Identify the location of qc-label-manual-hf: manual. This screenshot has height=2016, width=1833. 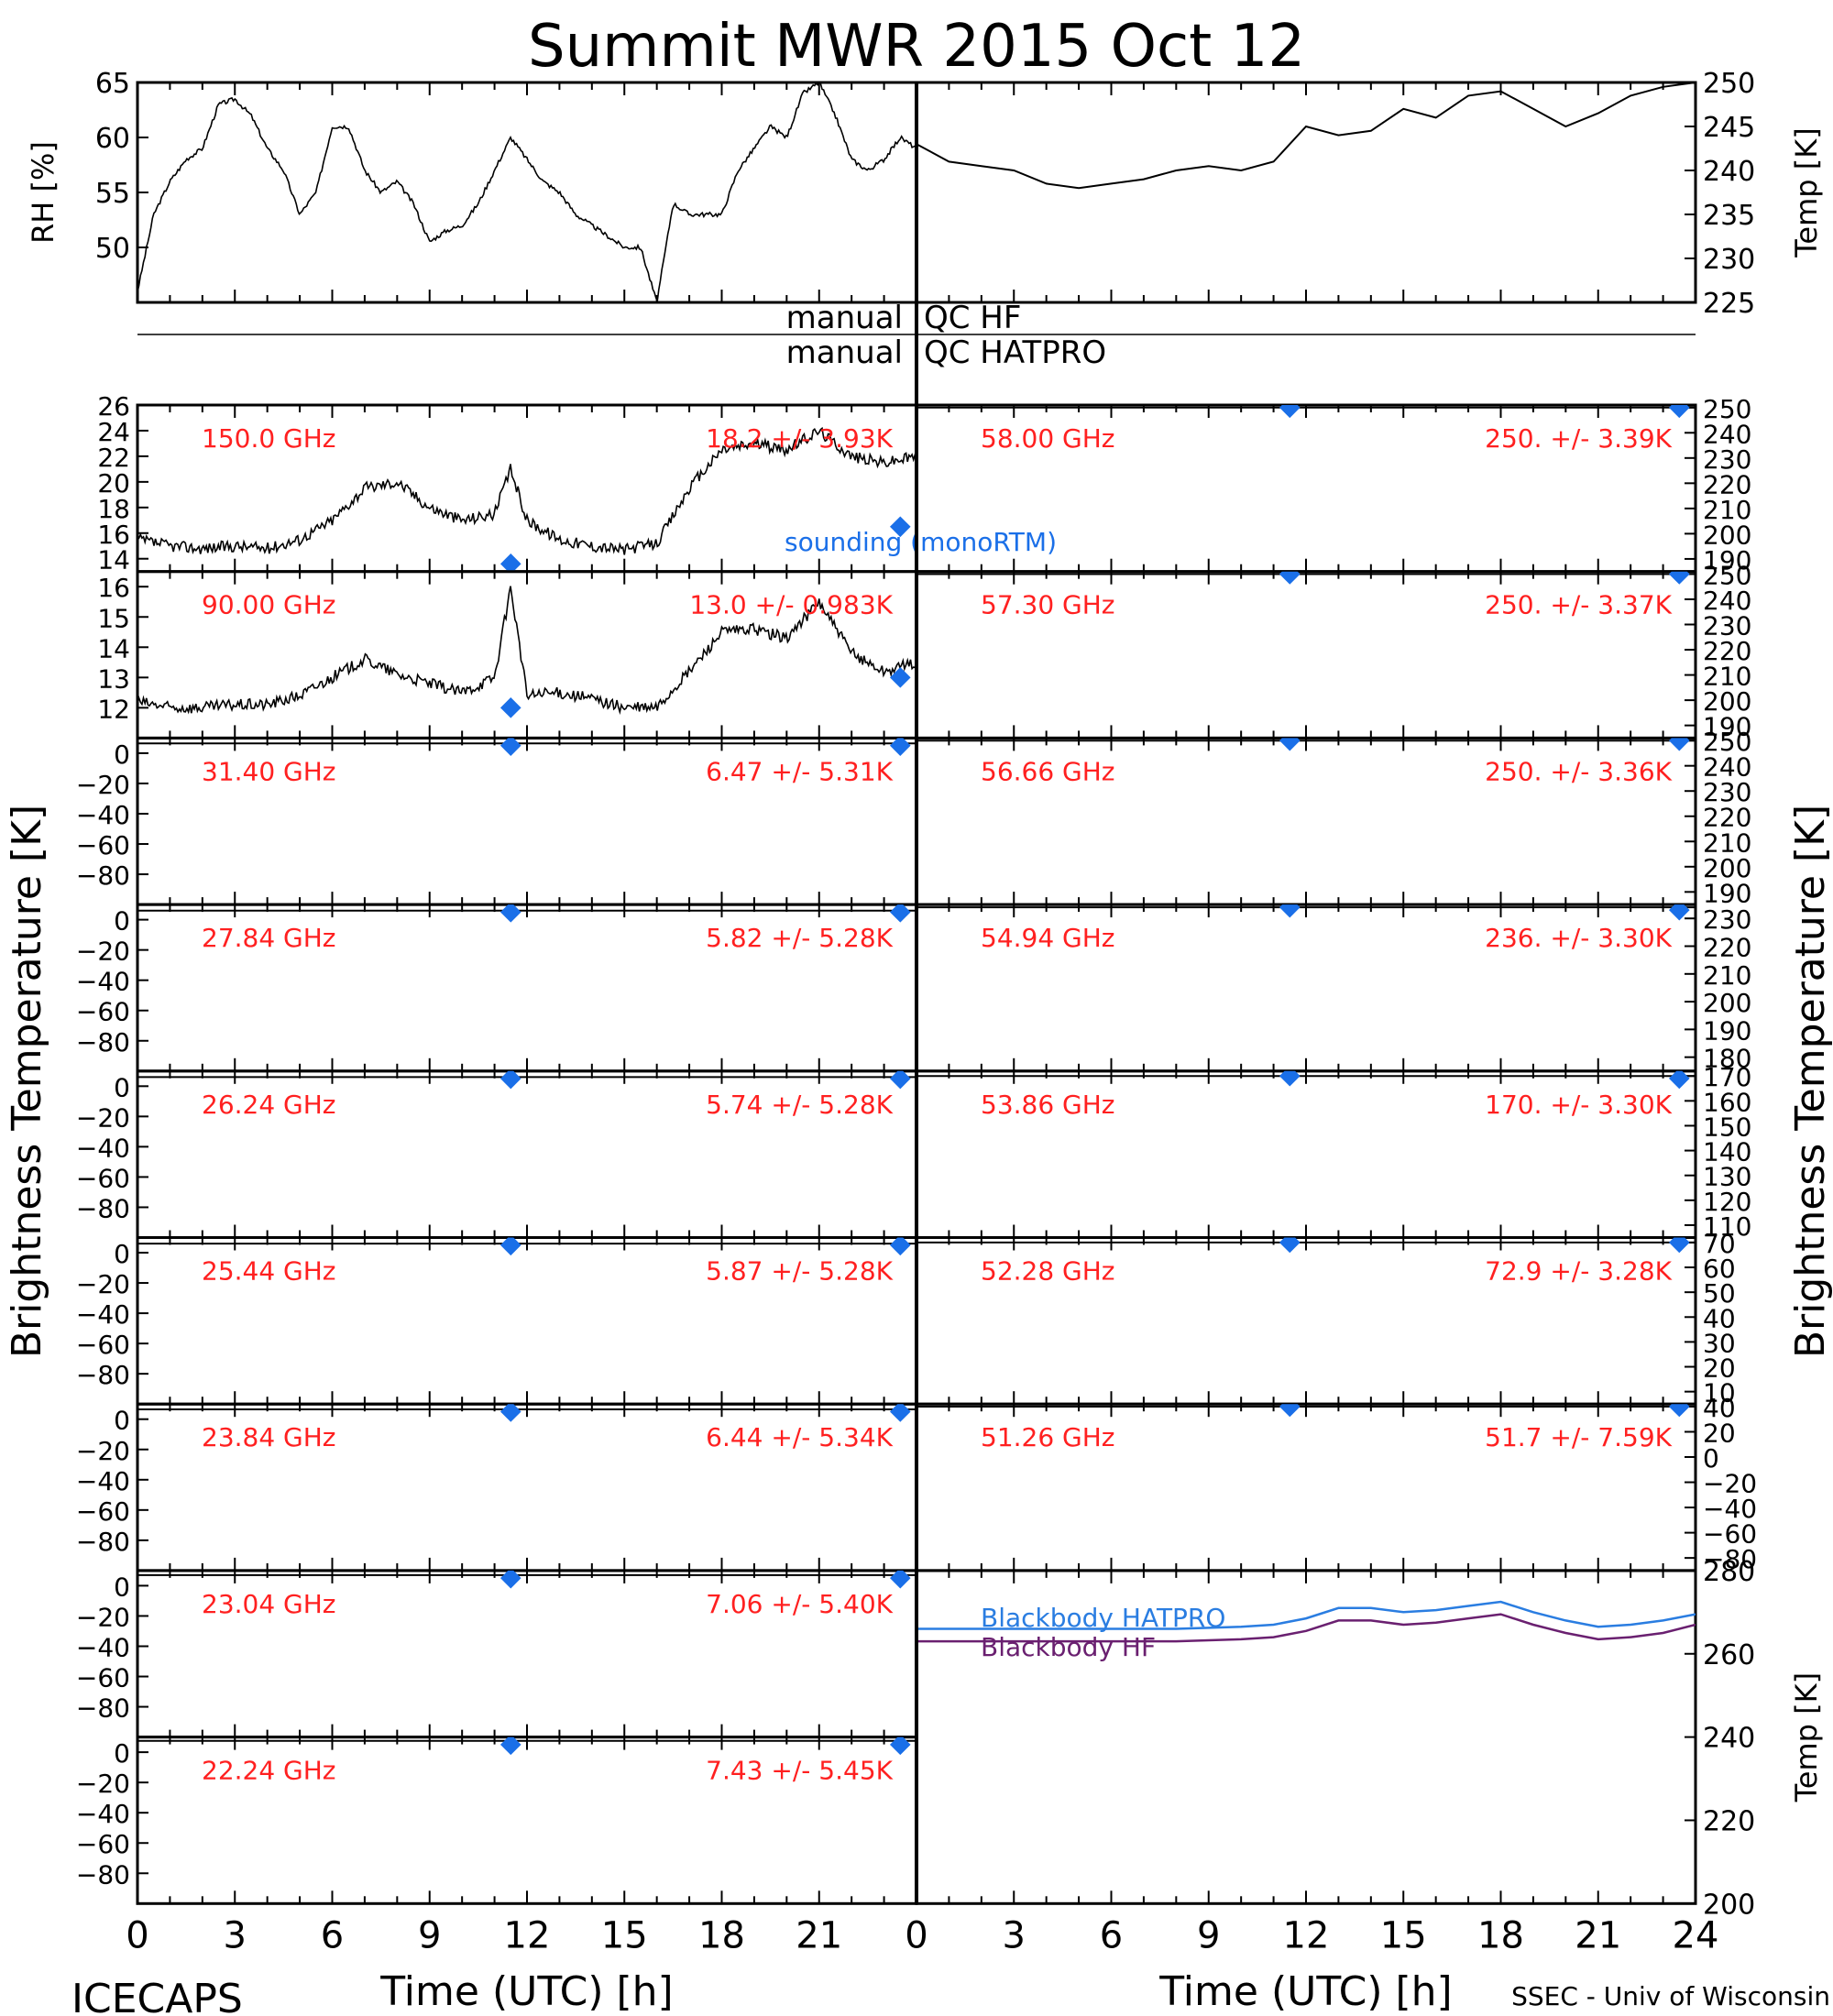
(844, 318).